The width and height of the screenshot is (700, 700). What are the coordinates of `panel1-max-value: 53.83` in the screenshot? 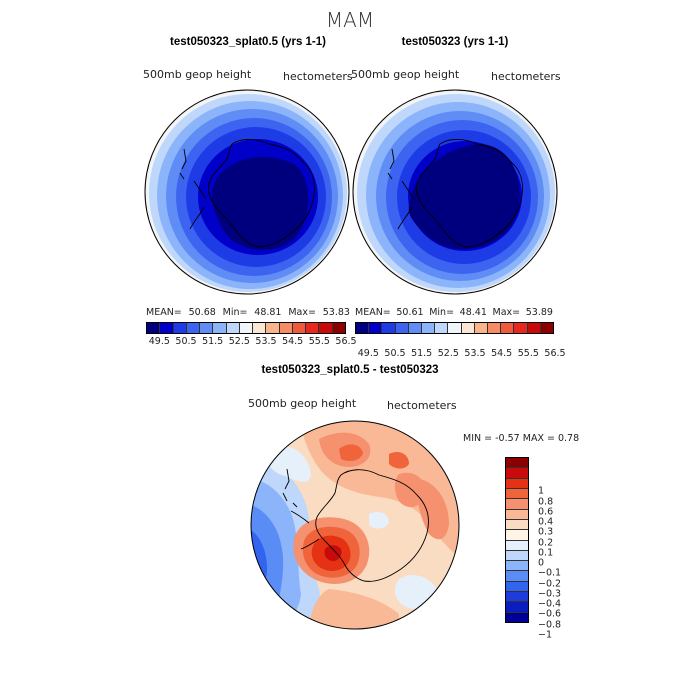 It's located at (336, 312).